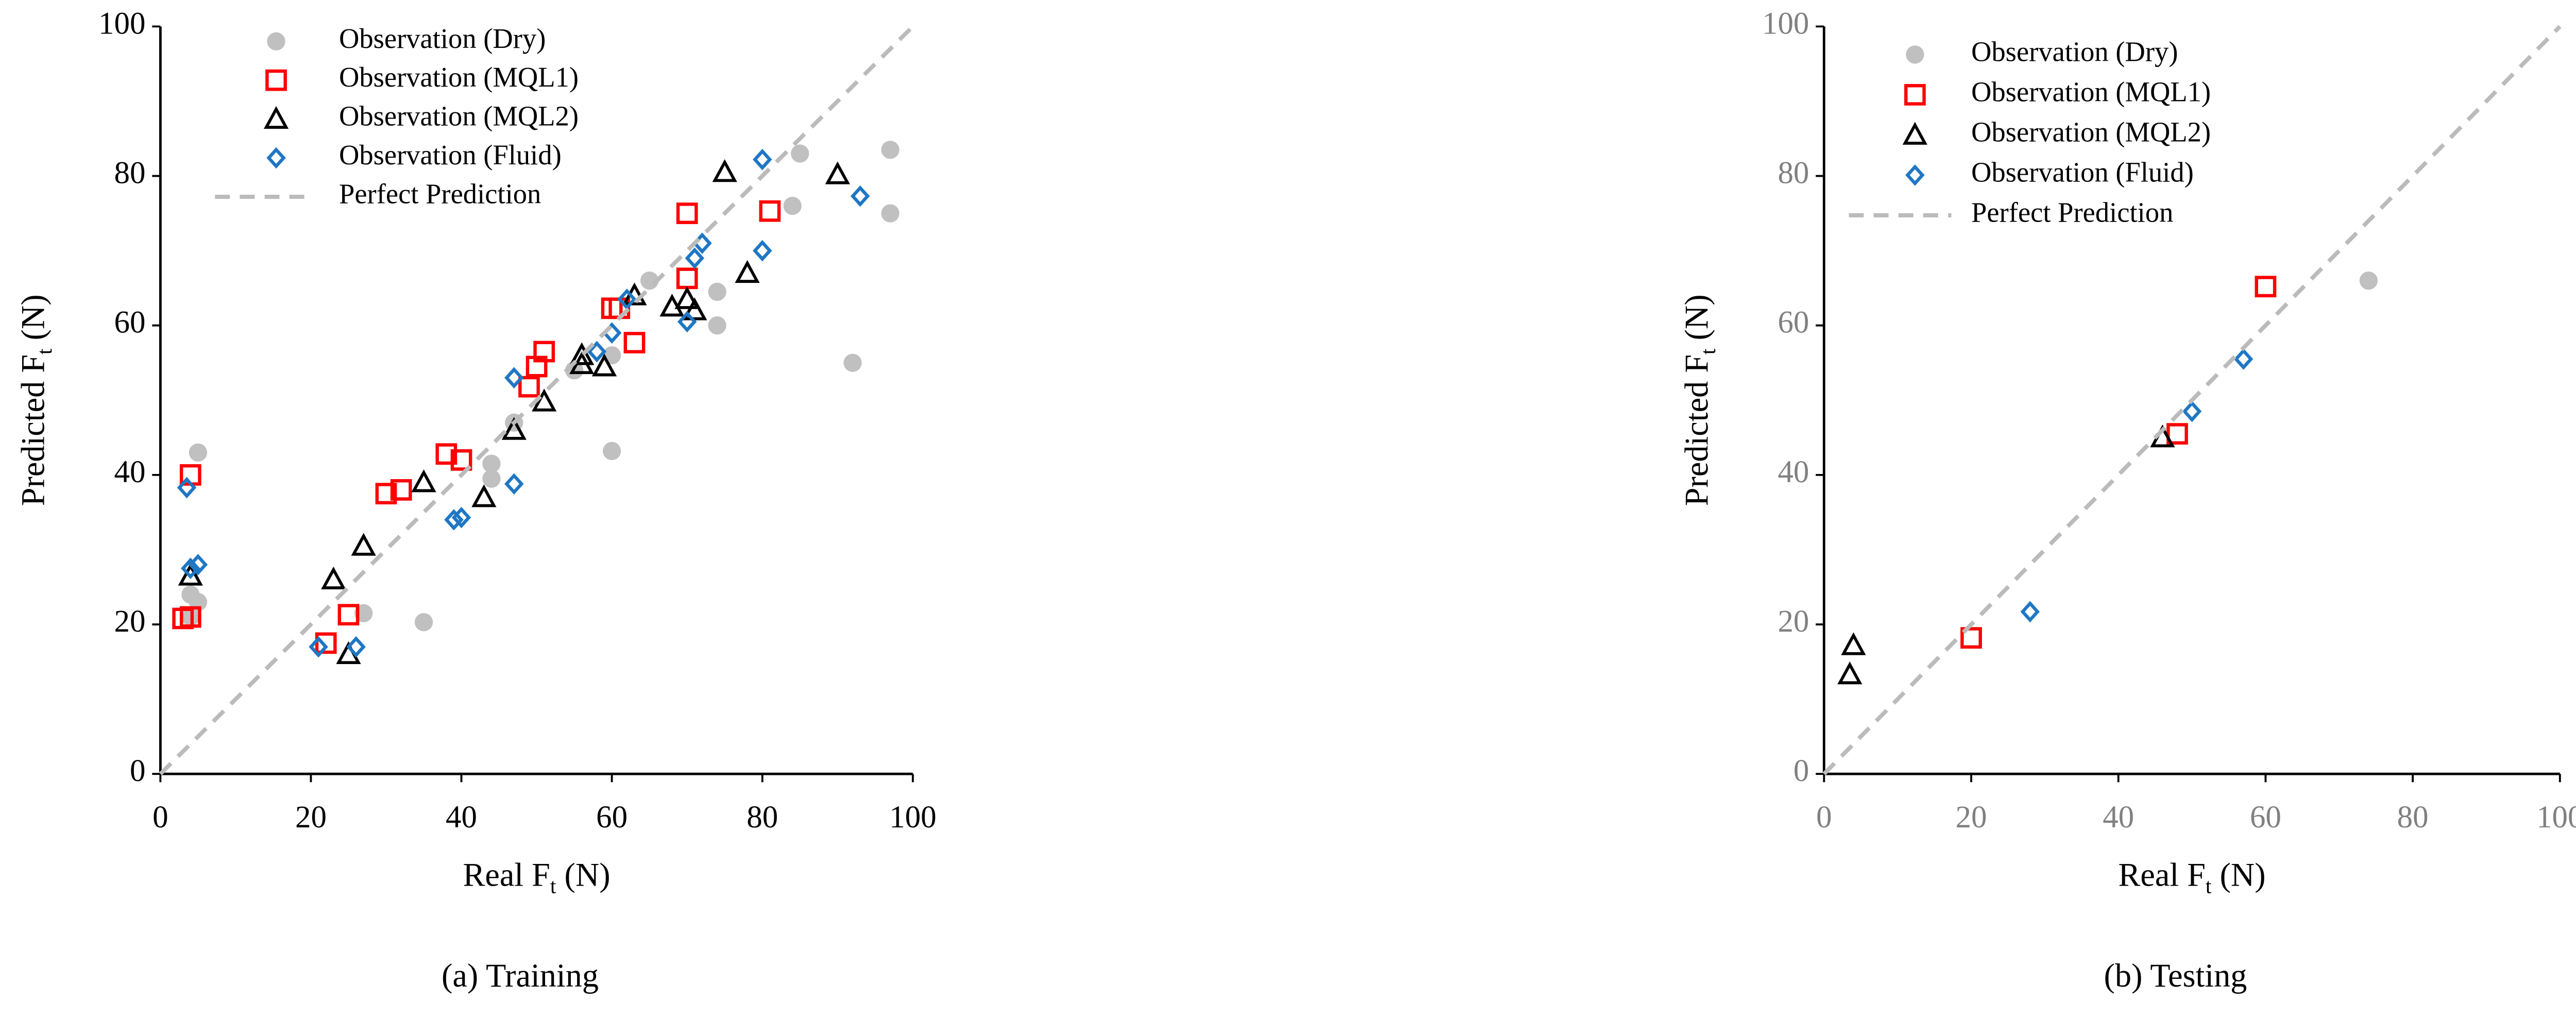 The width and height of the screenshot is (2576, 1018). Describe the element at coordinates (459, 116) in the screenshot. I see `legend-label: Observation (MQL2)` at that location.